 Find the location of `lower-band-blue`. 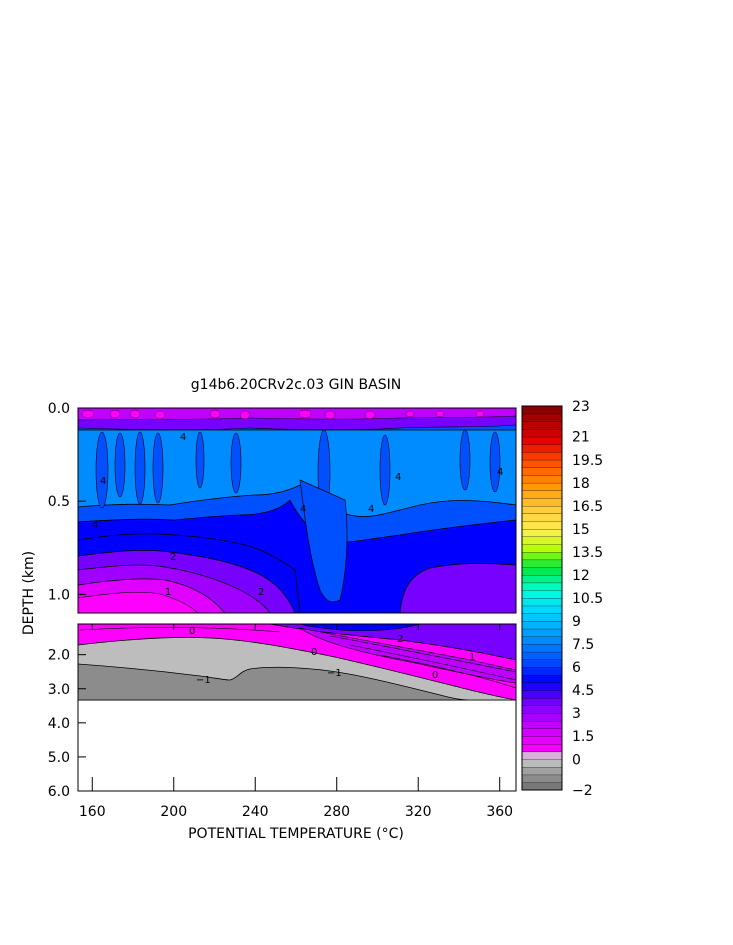

lower-band-blue is located at coordinates (360, 628).